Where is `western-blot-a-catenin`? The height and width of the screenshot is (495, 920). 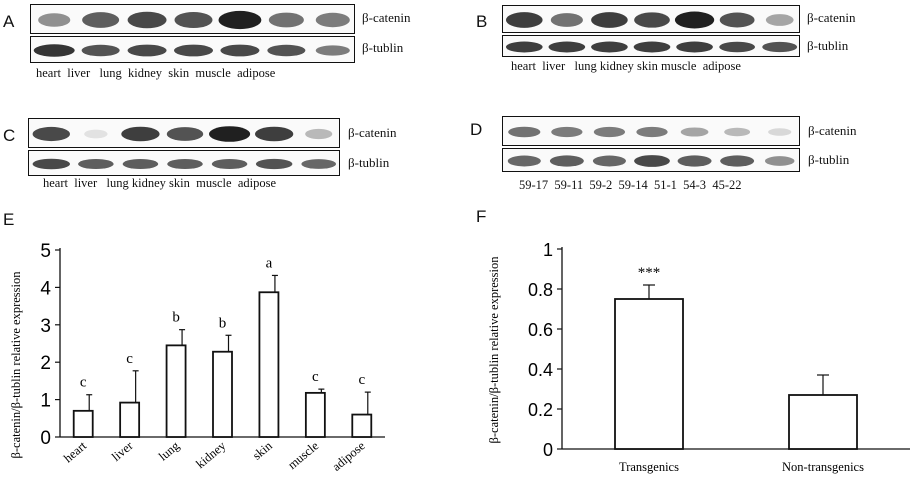
western-blot-a-catenin is located at coordinates (192, 19).